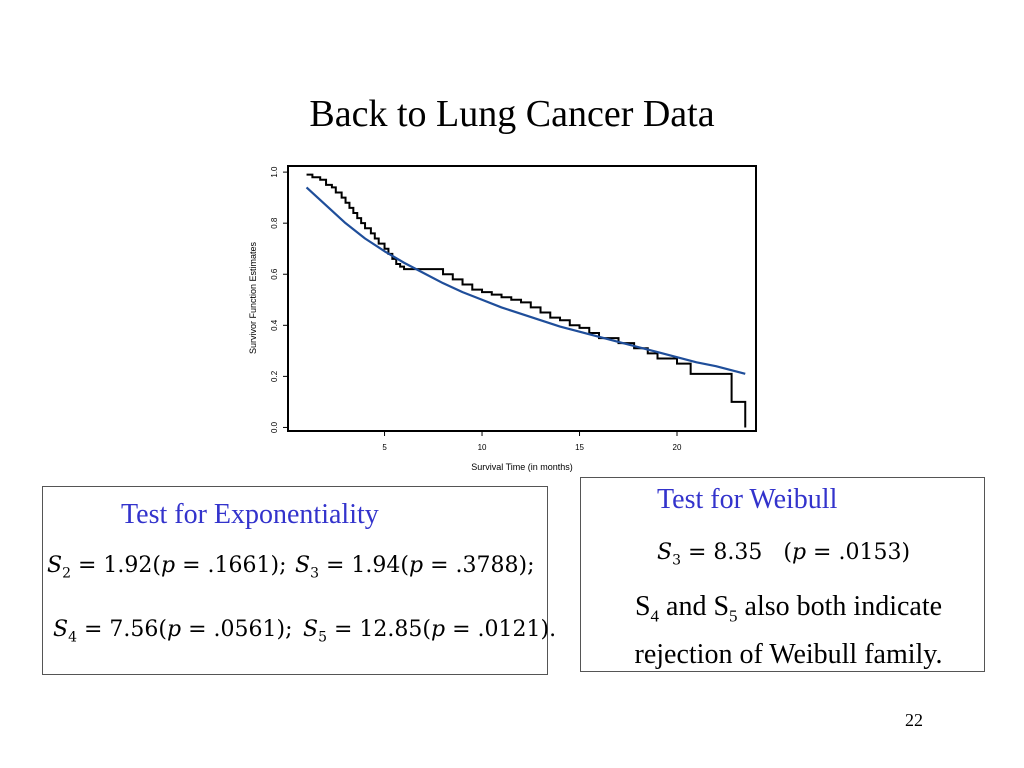 The height and width of the screenshot is (768, 1024). I want to click on s5-value: 12.85, so click(391, 629).